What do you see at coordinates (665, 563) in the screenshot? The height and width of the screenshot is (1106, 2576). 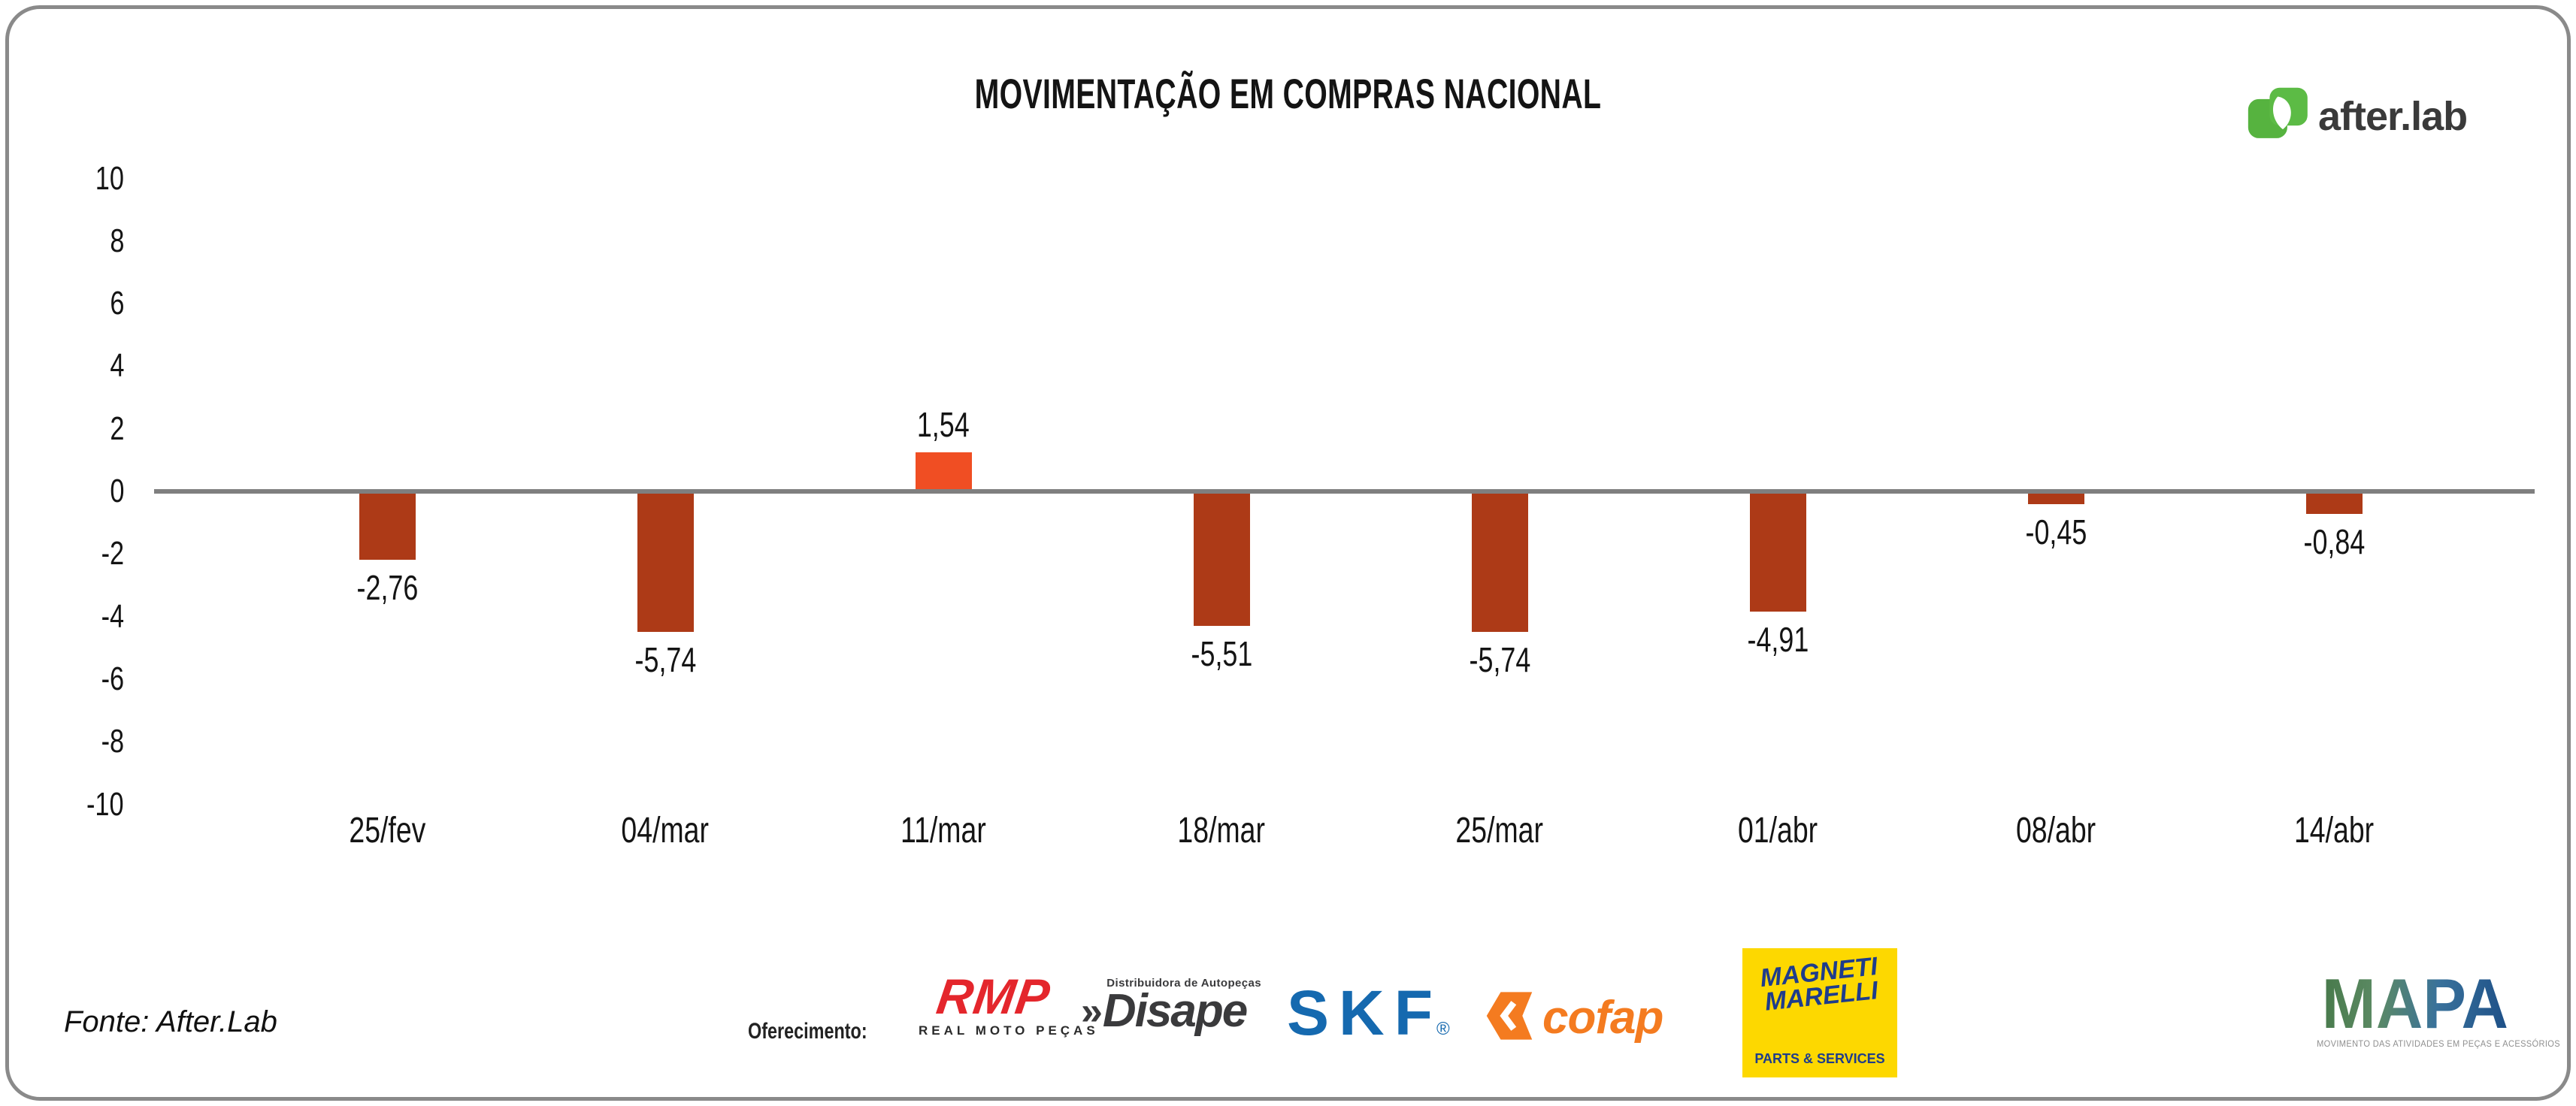 I see `bar-04/mar` at bounding box center [665, 563].